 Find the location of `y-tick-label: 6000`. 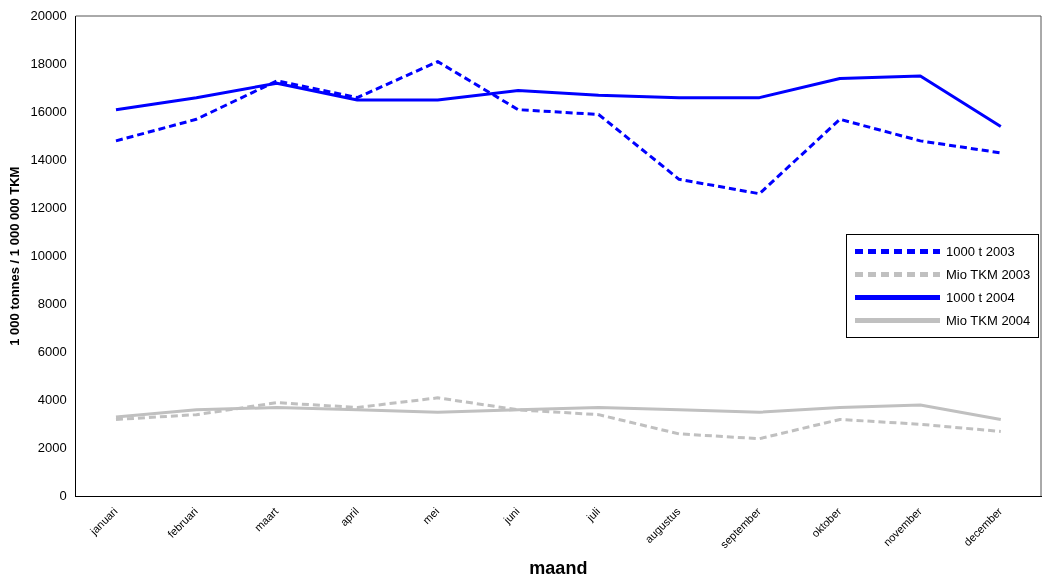

y-tick-label: 6000 is located at coordinates (52, 351).